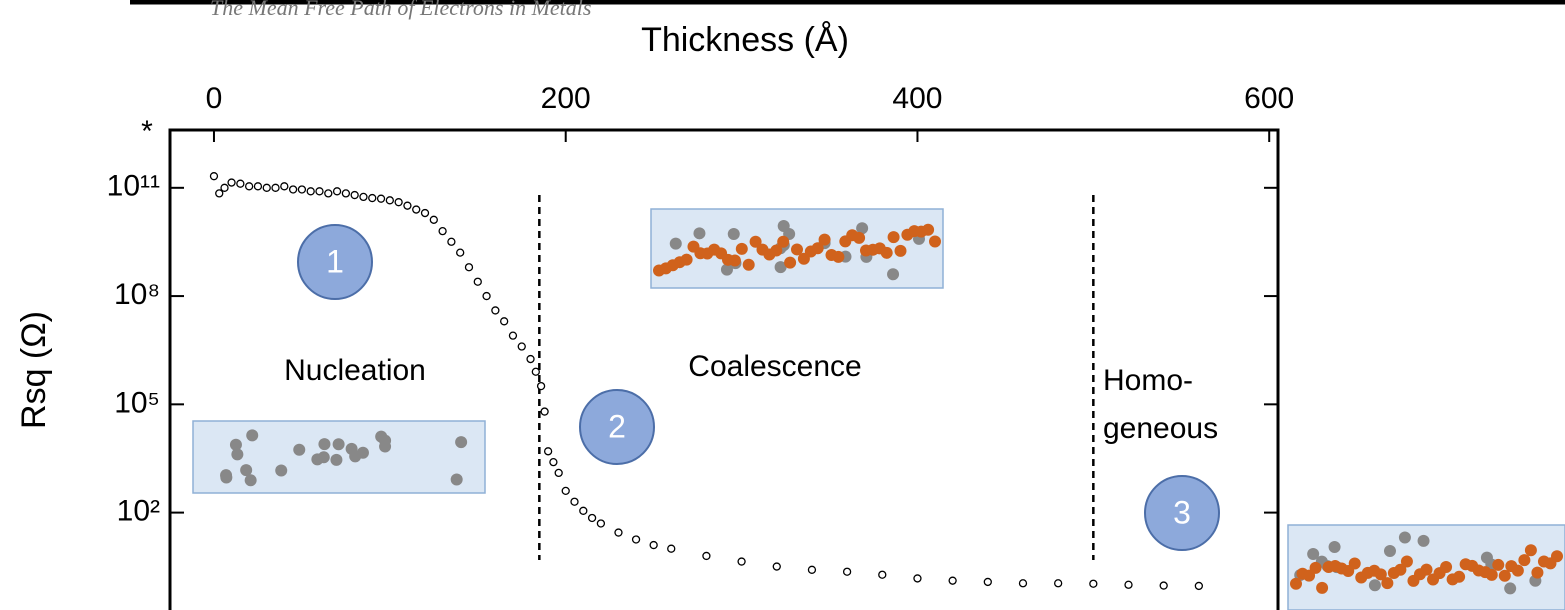 This screenshot has height=610, width=1565. What do you see at coordinates (917, 98) in the screenshot?
I see `x-tick-label: 400` at bounding box center [917, 98].